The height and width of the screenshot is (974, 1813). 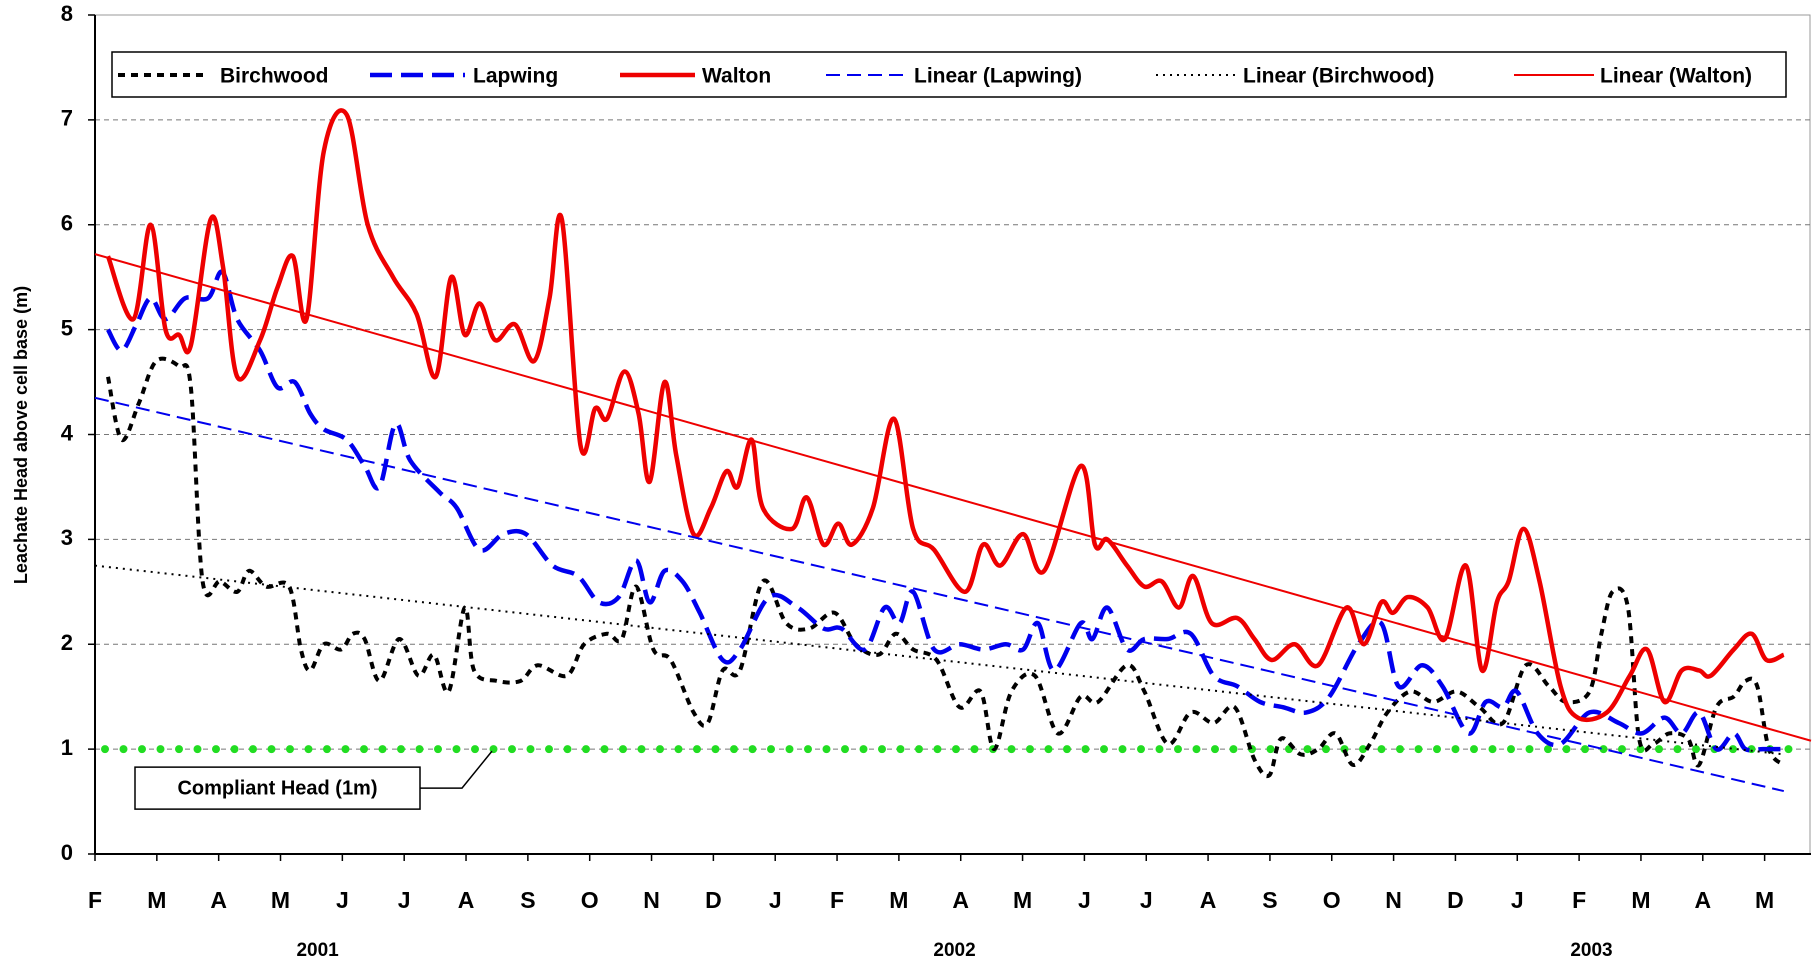 I want to click on y-tick-label: 3, so click(x=67, y=537).